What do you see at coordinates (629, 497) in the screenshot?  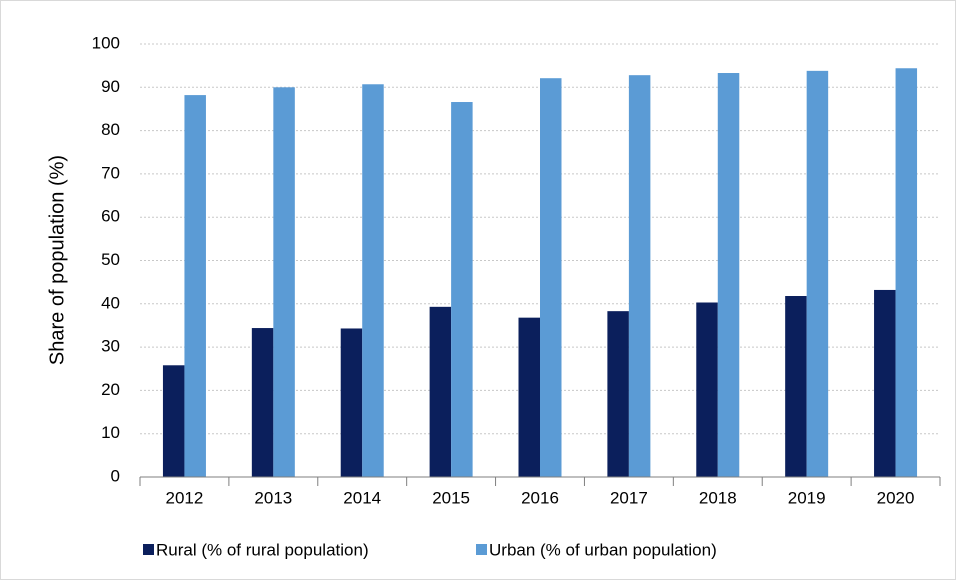 I see `x-tick-label: 2017` at bounding box center [629, 497].